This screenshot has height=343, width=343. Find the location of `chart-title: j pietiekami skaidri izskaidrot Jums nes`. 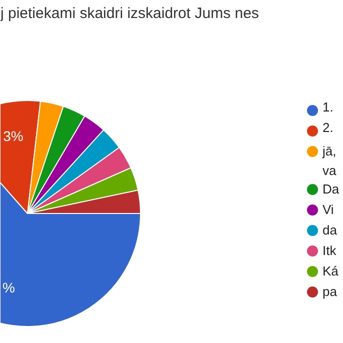

chart-title: j pietiekami skaidri izskaidrot Jums nes is located at coordinates (129, 13).